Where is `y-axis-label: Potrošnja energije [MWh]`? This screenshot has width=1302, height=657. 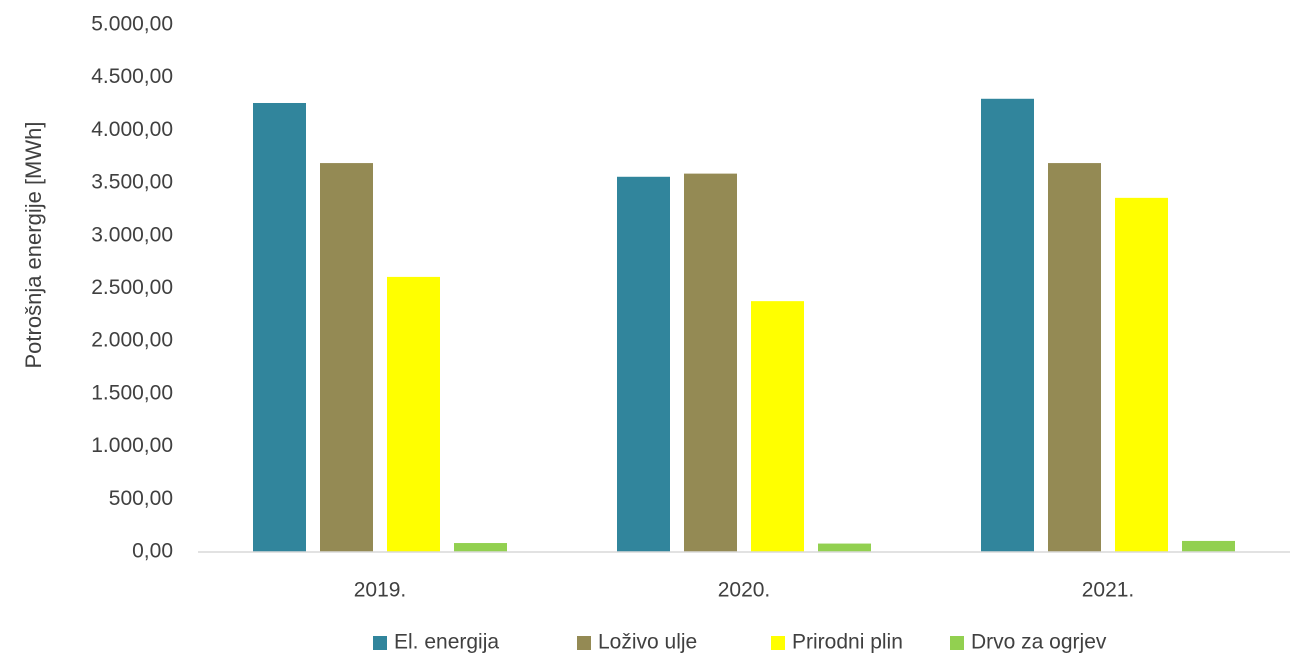 y-axis-label: Potrošnja energije [MWh] is located at coordinates (33, 245).